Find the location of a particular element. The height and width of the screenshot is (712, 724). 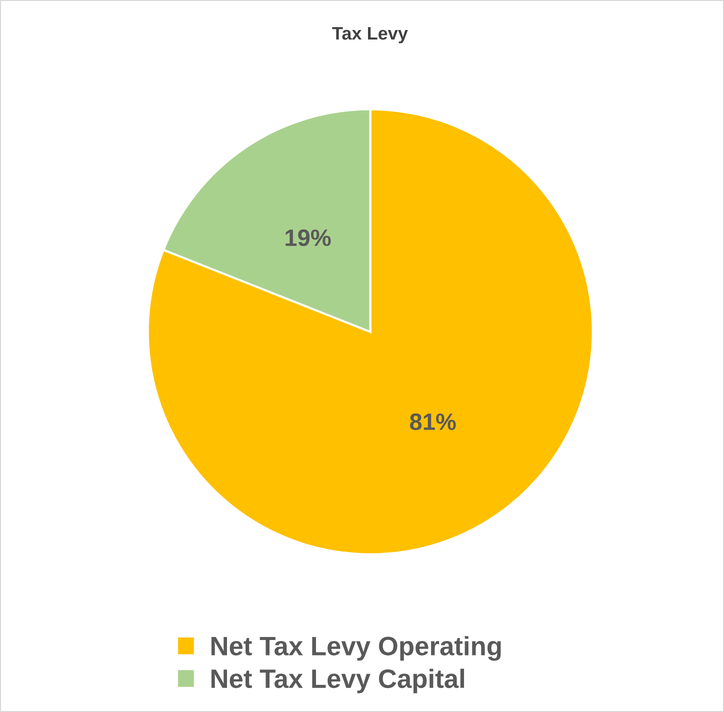

legend-label: Net Tax Levy Capital is located at coordinates (337, 681).